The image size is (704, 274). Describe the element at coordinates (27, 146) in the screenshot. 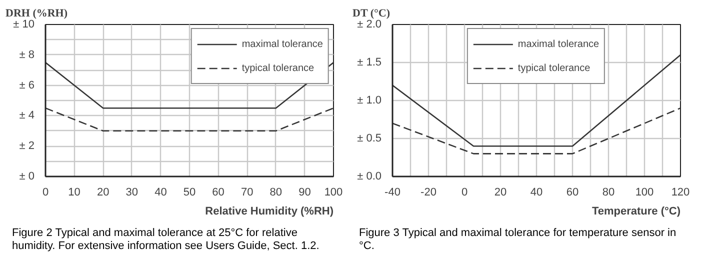

I see `y-tick-label: ± 2` at that location.